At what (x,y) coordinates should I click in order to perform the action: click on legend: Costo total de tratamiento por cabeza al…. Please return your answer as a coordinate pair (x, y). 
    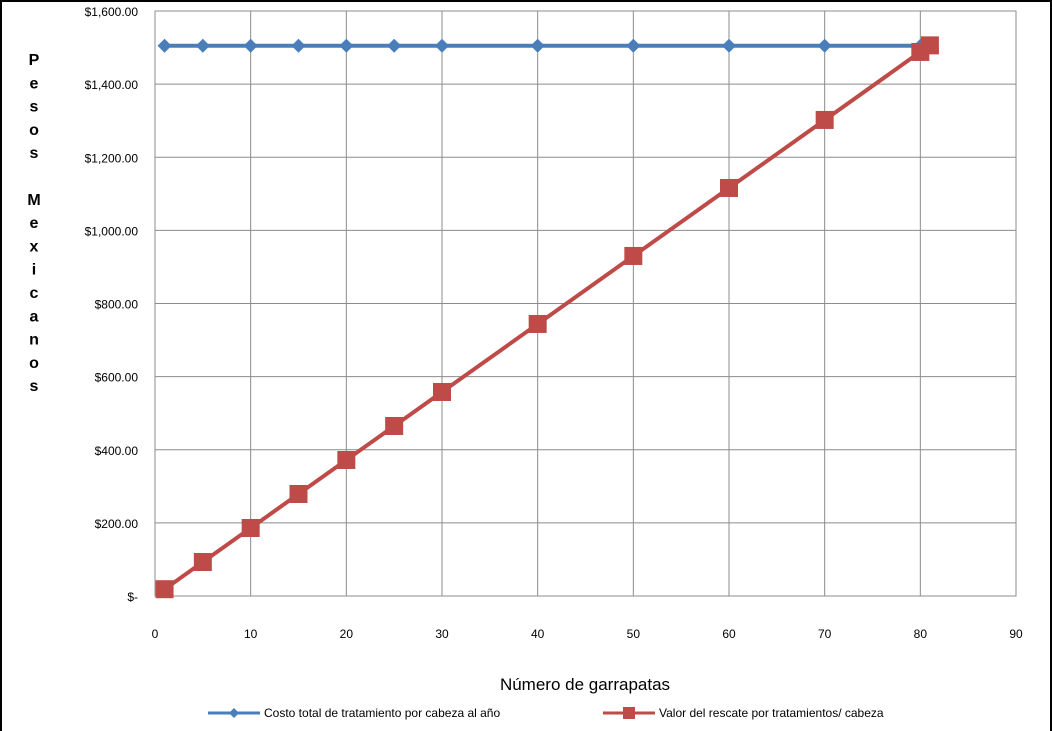
    Looking at the image, I should click on (546, 713).